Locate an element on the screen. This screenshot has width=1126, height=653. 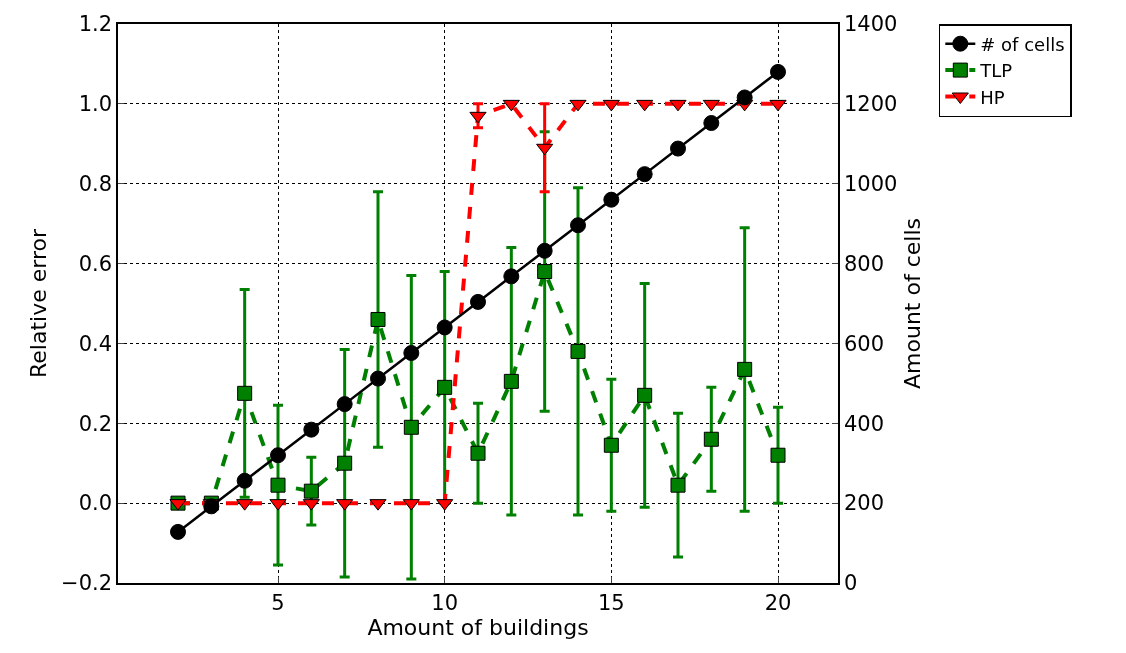
y-tick-label: 0.6 is located at coordinates (95, 263).